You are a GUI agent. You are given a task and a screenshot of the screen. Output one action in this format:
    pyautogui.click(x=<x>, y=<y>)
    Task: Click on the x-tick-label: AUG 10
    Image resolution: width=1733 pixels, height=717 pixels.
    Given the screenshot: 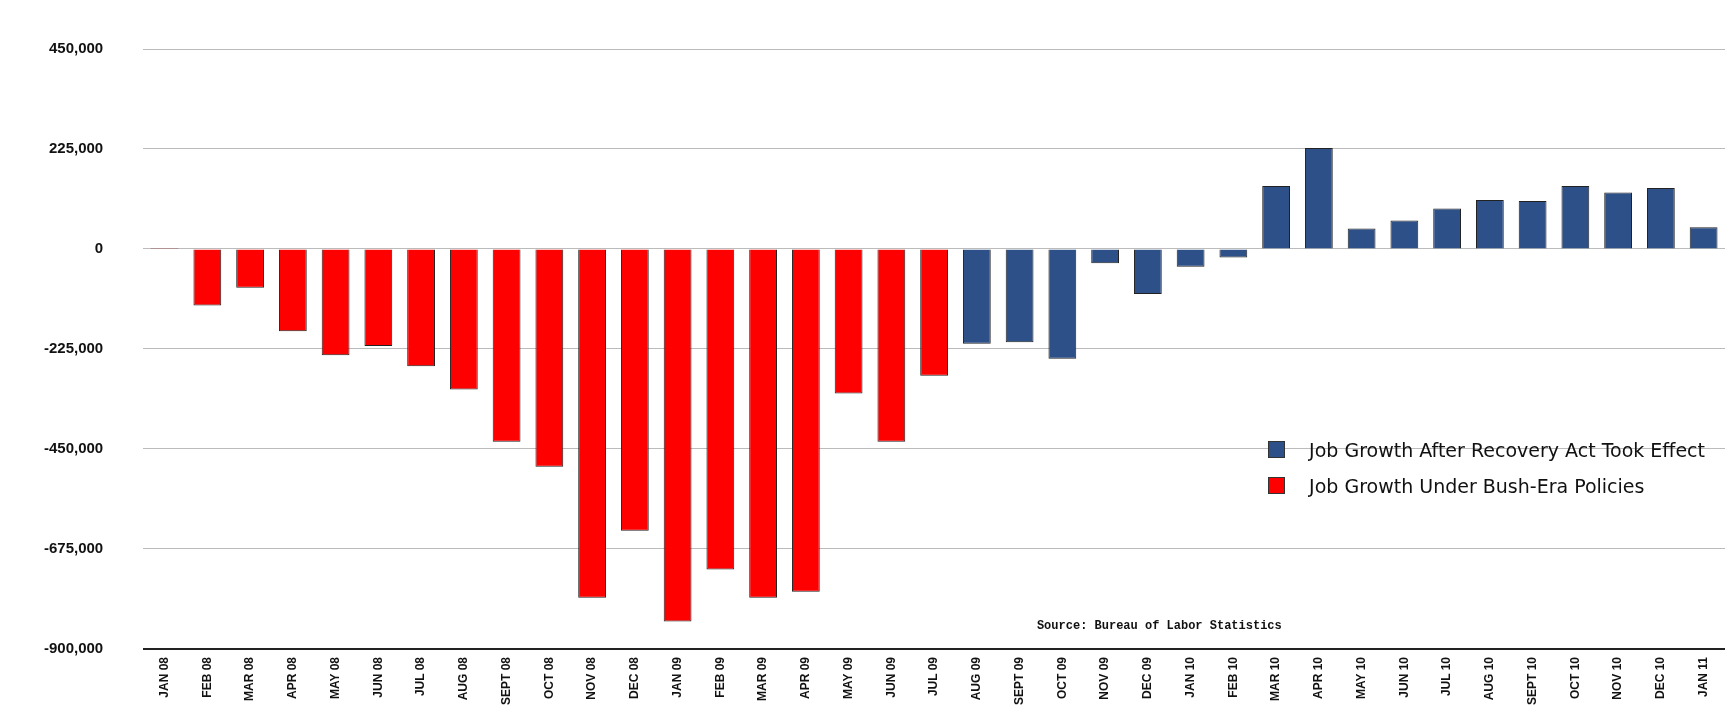 What is the action you would take?
    pyautogui.click(x=1489, y=678)
    